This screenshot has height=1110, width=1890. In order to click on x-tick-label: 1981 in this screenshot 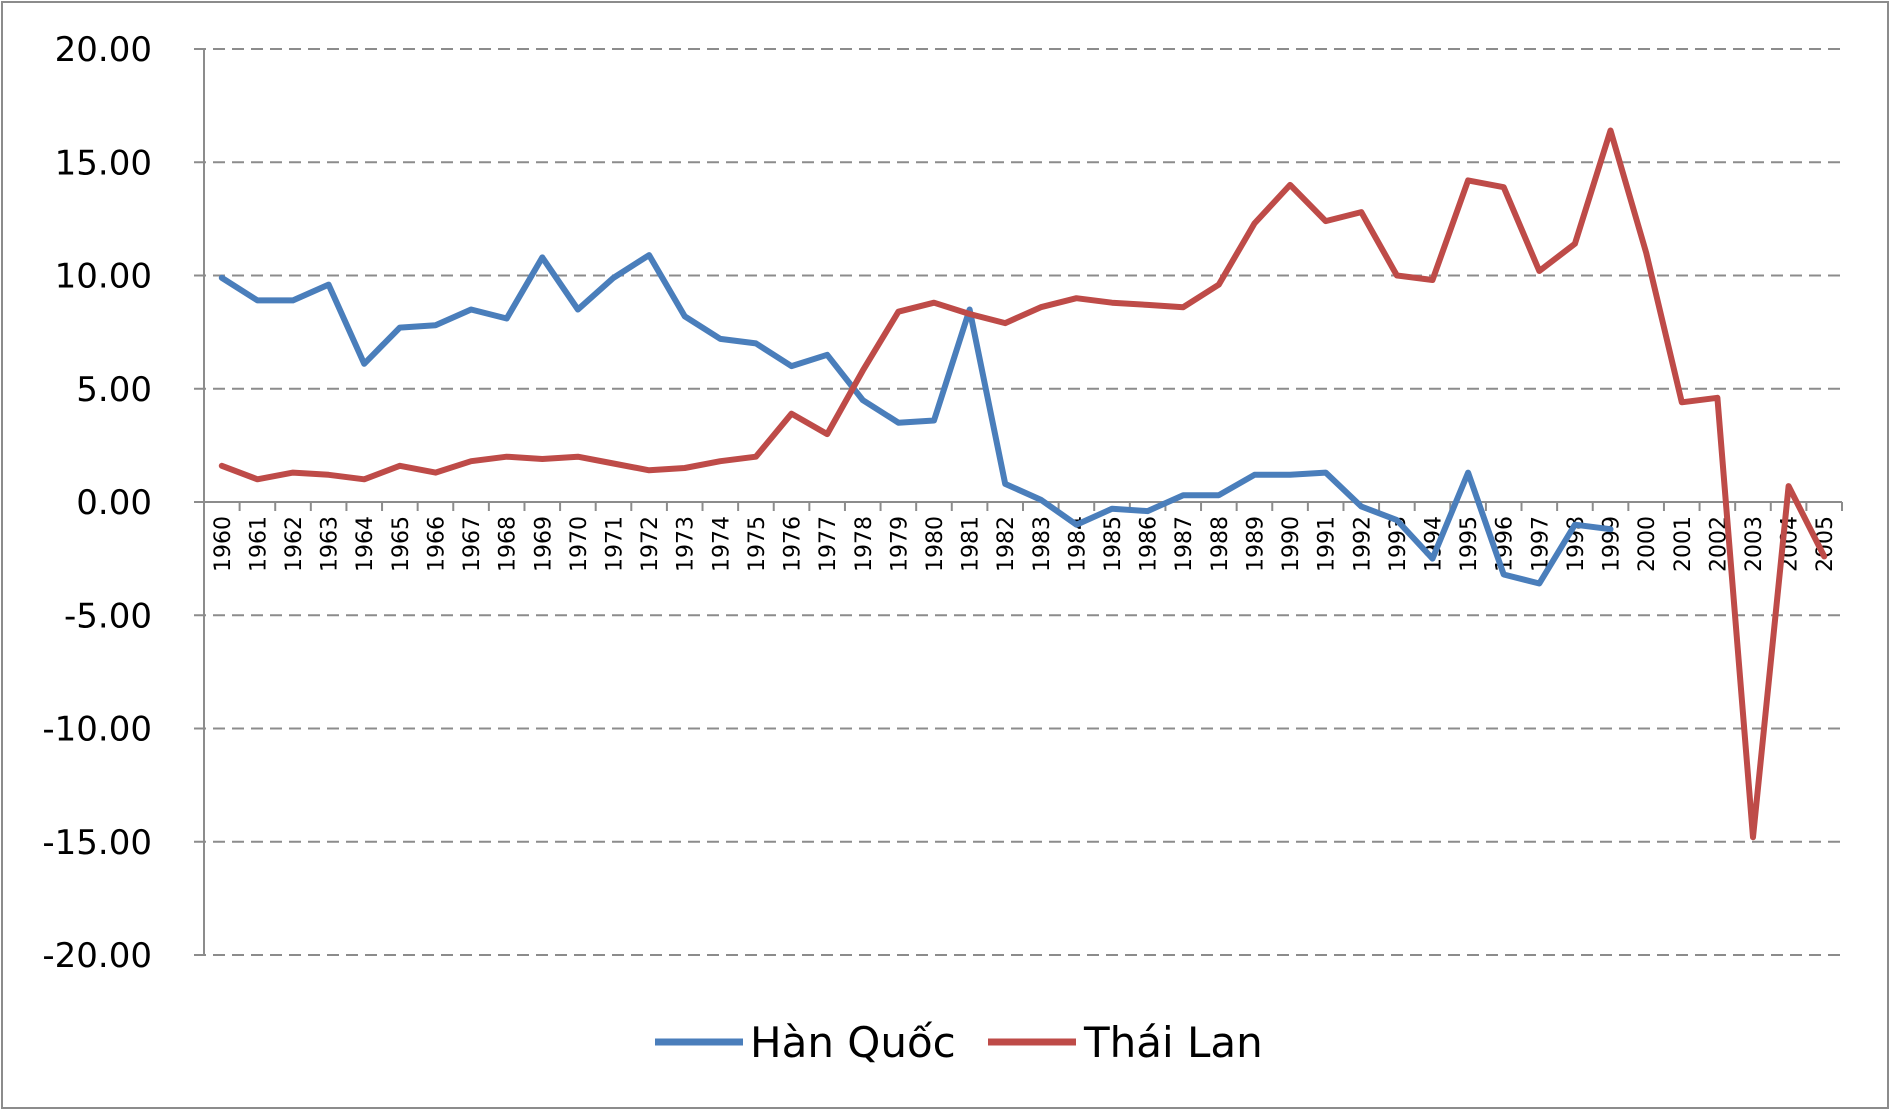, I will do `click(971, 544)`.